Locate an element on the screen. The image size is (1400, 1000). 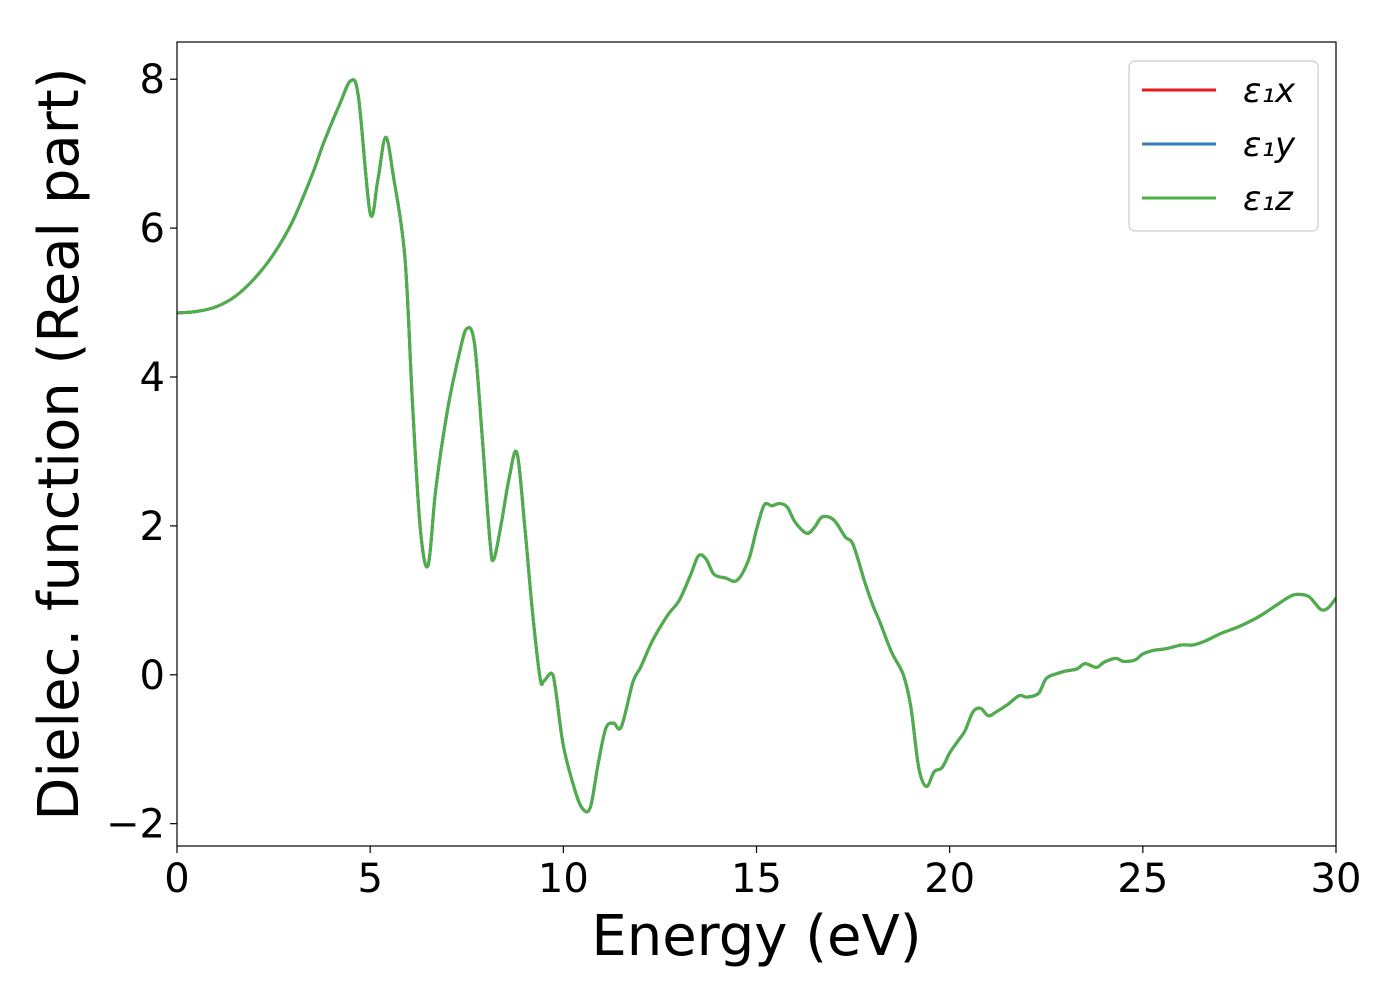
legend-label-3: ε₁z is located at coordinates (1268, 199).